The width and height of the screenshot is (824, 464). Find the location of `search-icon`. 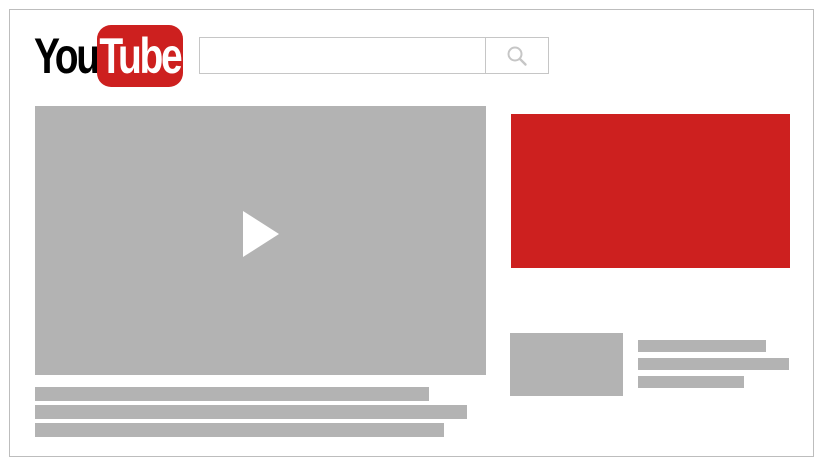

search-icon is located at coordinates (517, 56).